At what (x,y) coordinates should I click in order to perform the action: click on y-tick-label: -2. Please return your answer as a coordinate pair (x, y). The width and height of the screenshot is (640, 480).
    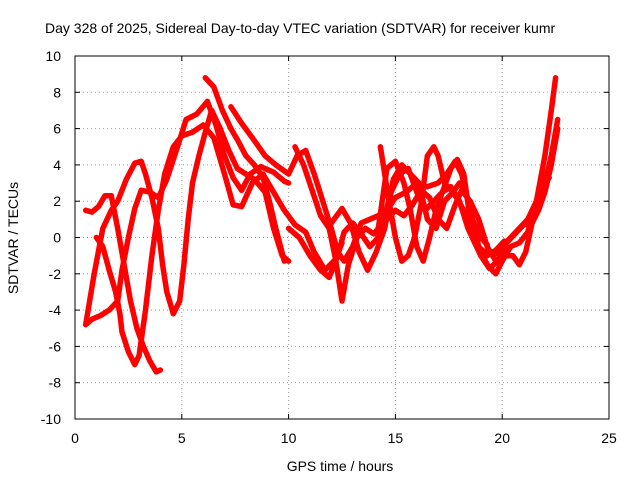
    Looking at the image, I should click on (55, 274).